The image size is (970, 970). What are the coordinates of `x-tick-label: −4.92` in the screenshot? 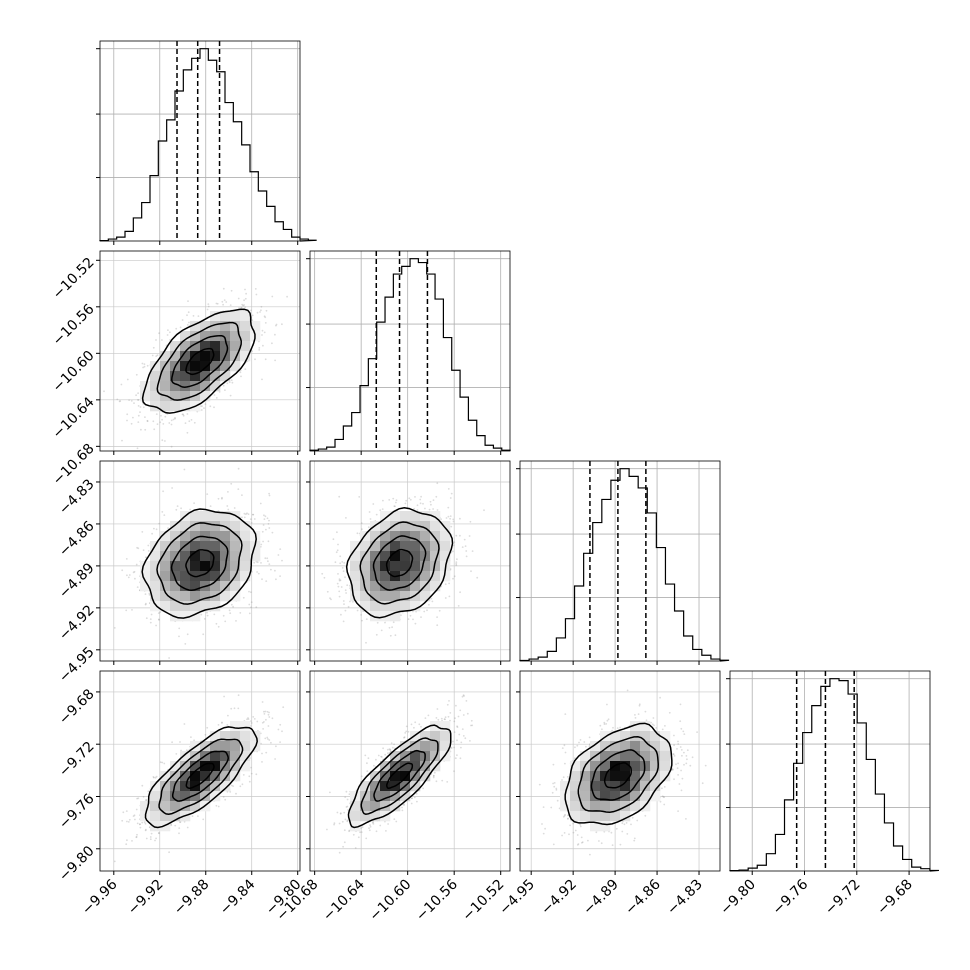 It's located at (559, 898).